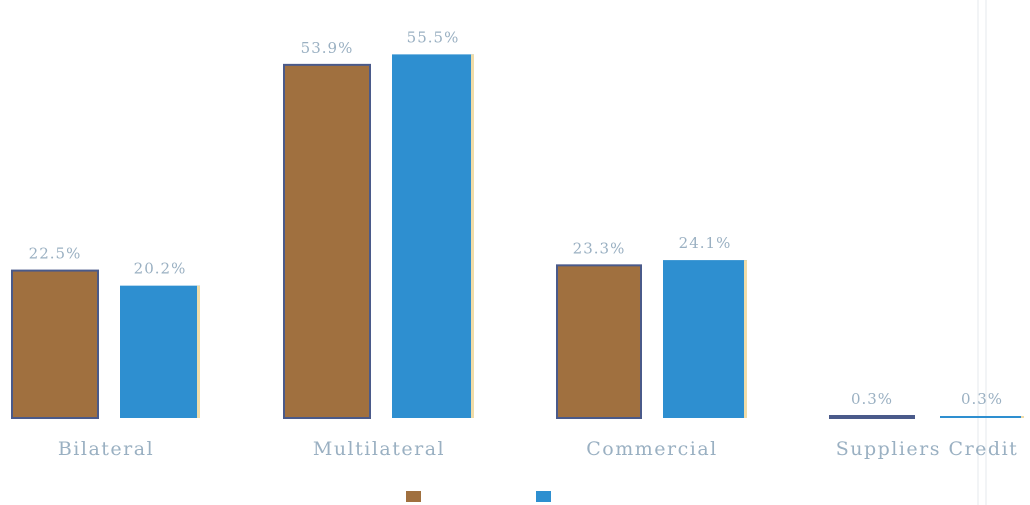 This screenshot has height=505, width=1030. Describe the element at coordinates (927, 449) in the screenshot. I see `category-label-suppliers-credit: Suppliers Credit` at that location.